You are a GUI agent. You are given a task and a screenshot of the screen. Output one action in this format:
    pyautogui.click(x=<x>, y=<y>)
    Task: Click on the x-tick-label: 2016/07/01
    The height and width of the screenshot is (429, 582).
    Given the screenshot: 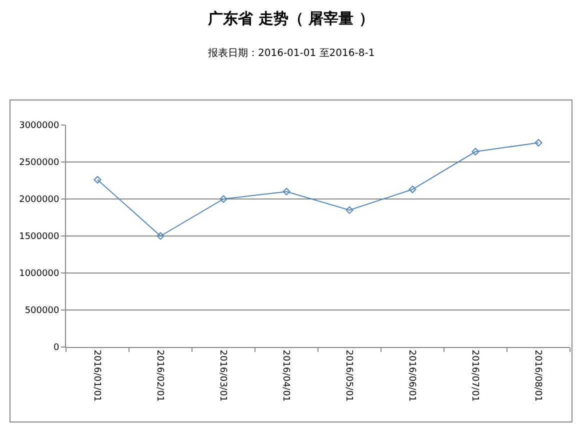 What is the action you would take?
    pyautogui.click(x=475, y=376)
    